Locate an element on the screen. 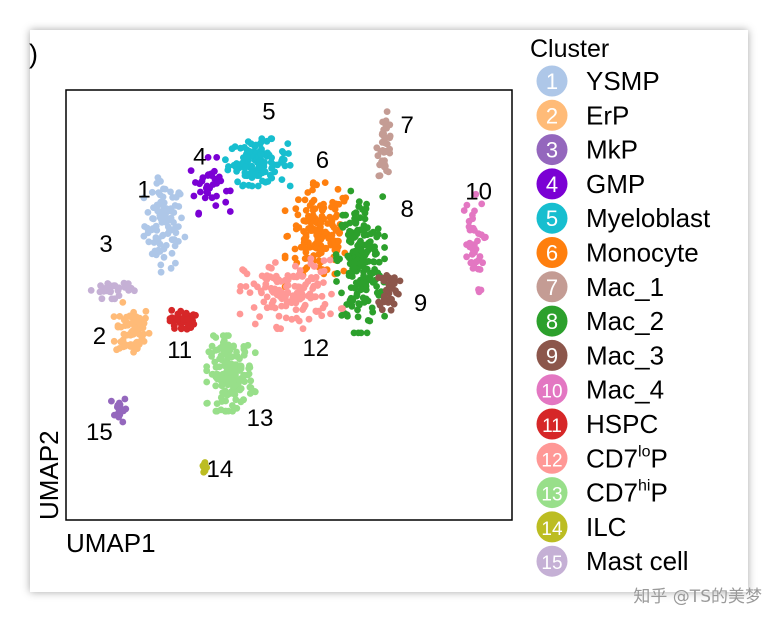 This screenshot has height=625, width=780. cluster-label-2: 2 is located at coordinates (99, 336).